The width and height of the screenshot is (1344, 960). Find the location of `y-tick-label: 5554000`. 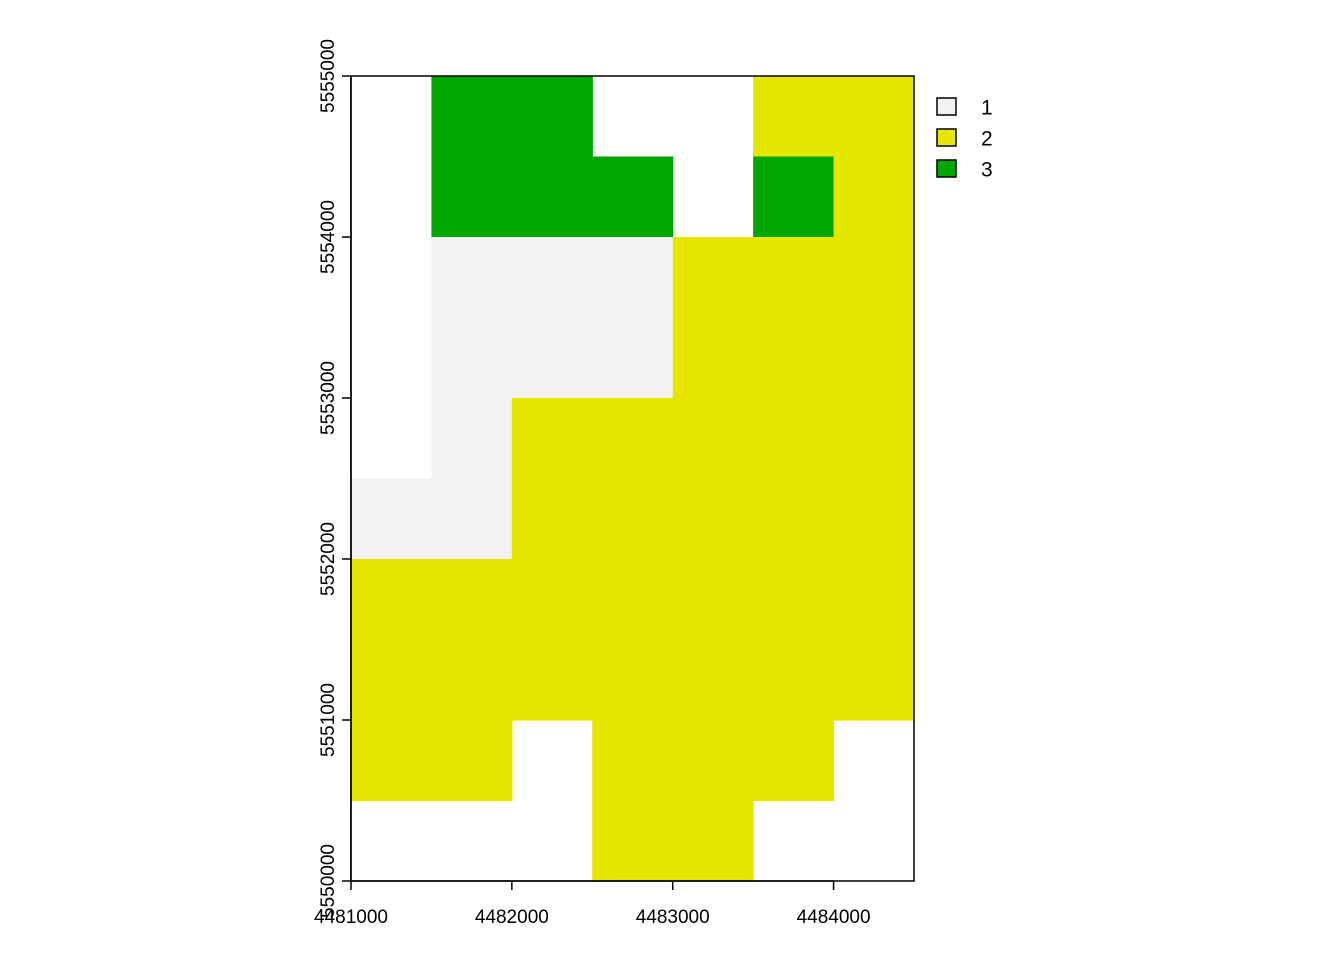

y-tick-label: 5554000 is located at coordinates (328, 237).